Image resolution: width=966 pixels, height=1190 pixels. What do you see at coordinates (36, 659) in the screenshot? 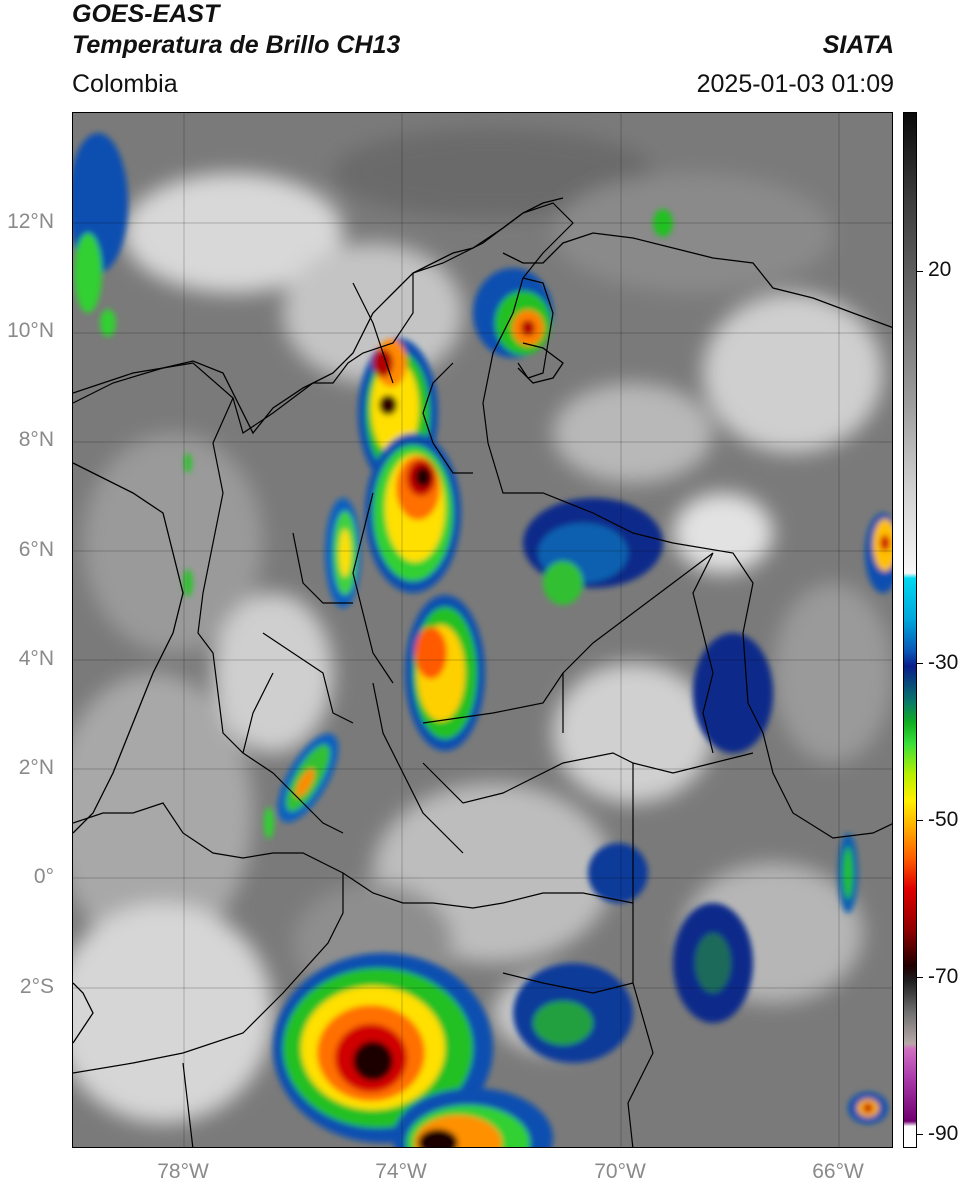
I see `lat-label-4n: 4°N` at bounding box center [36, 659].